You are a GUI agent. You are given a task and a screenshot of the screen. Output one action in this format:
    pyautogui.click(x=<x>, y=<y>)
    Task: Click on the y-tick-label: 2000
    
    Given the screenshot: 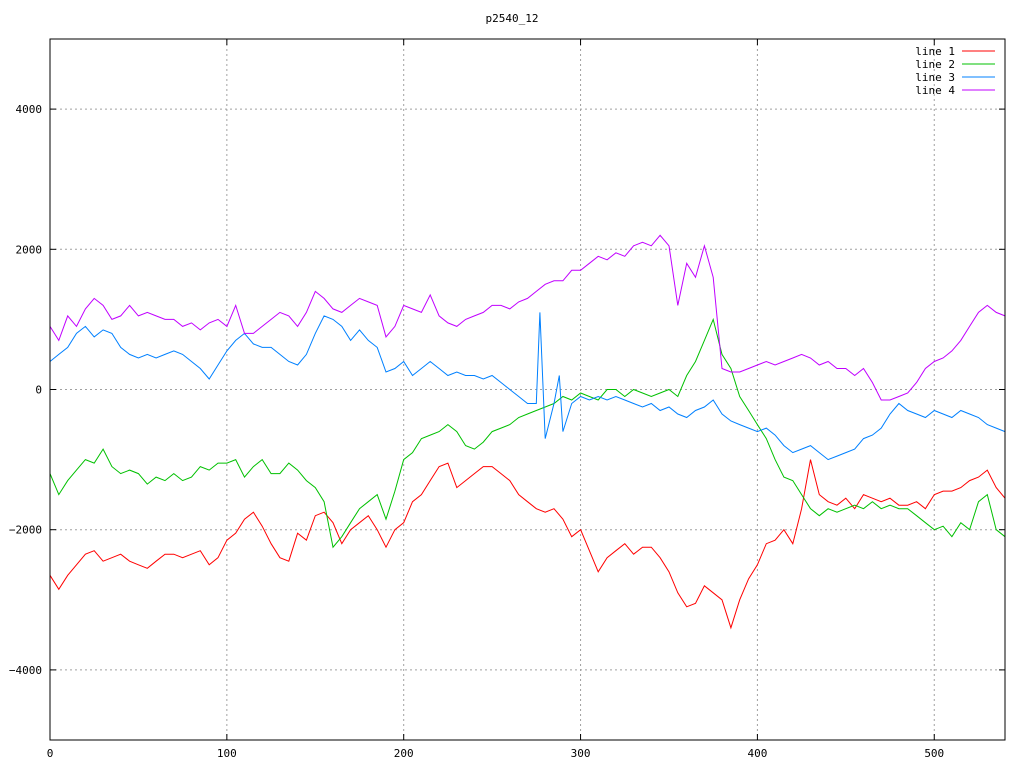 What is the action you would take?
    pyautogui.click(x=29, y=249)
    